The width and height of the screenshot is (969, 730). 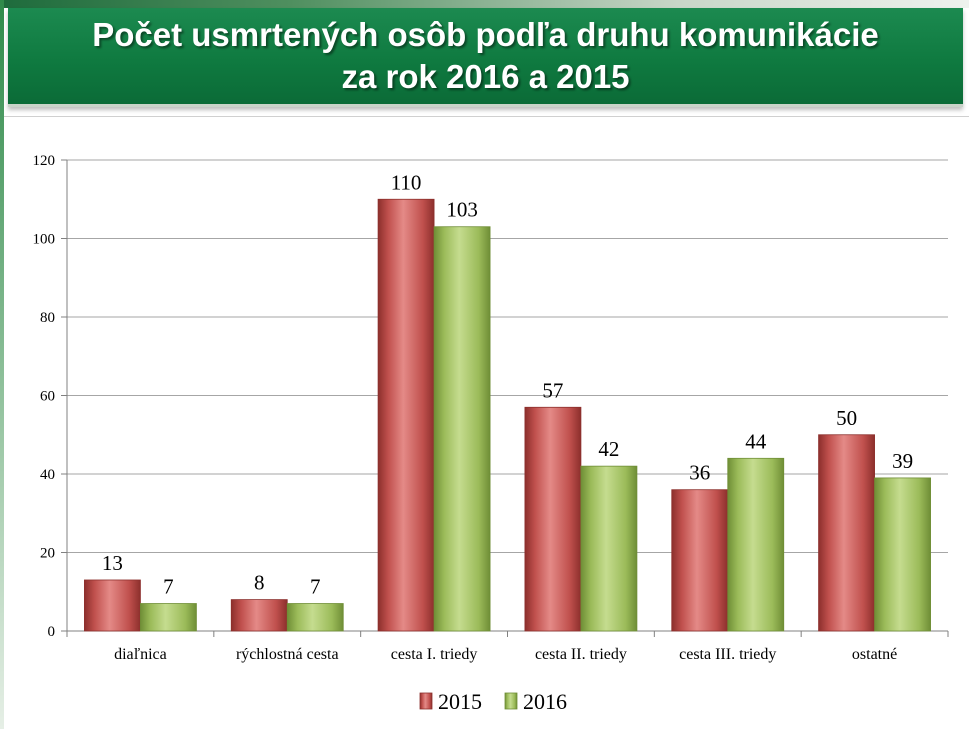 What do you see at coordinates (846, 418) in the screenshot?
I see `data-label: 50` at bounding box center [846, 418].